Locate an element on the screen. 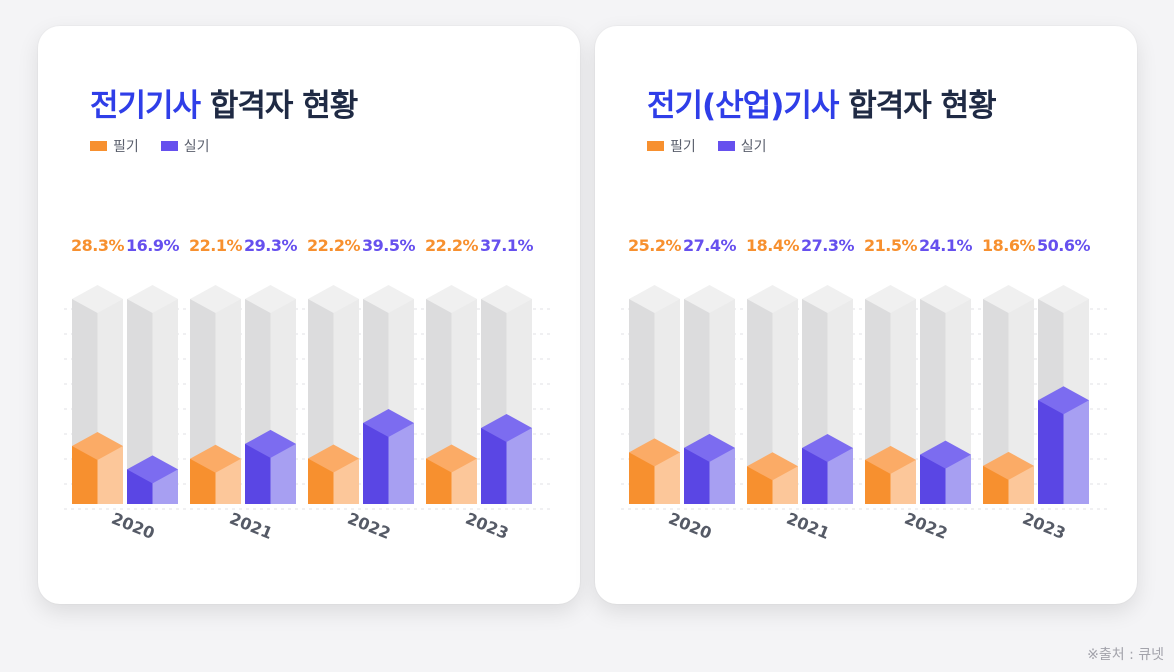  data-label-practical: 39.5% is located at coordinates (388, 245).